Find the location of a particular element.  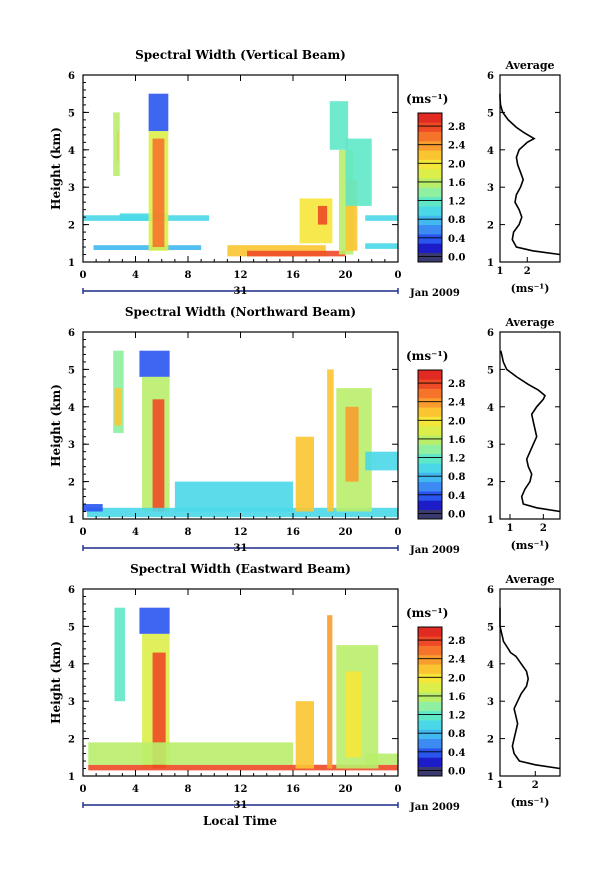

x-tick-label: 20 is located at coordinates (346, 789).